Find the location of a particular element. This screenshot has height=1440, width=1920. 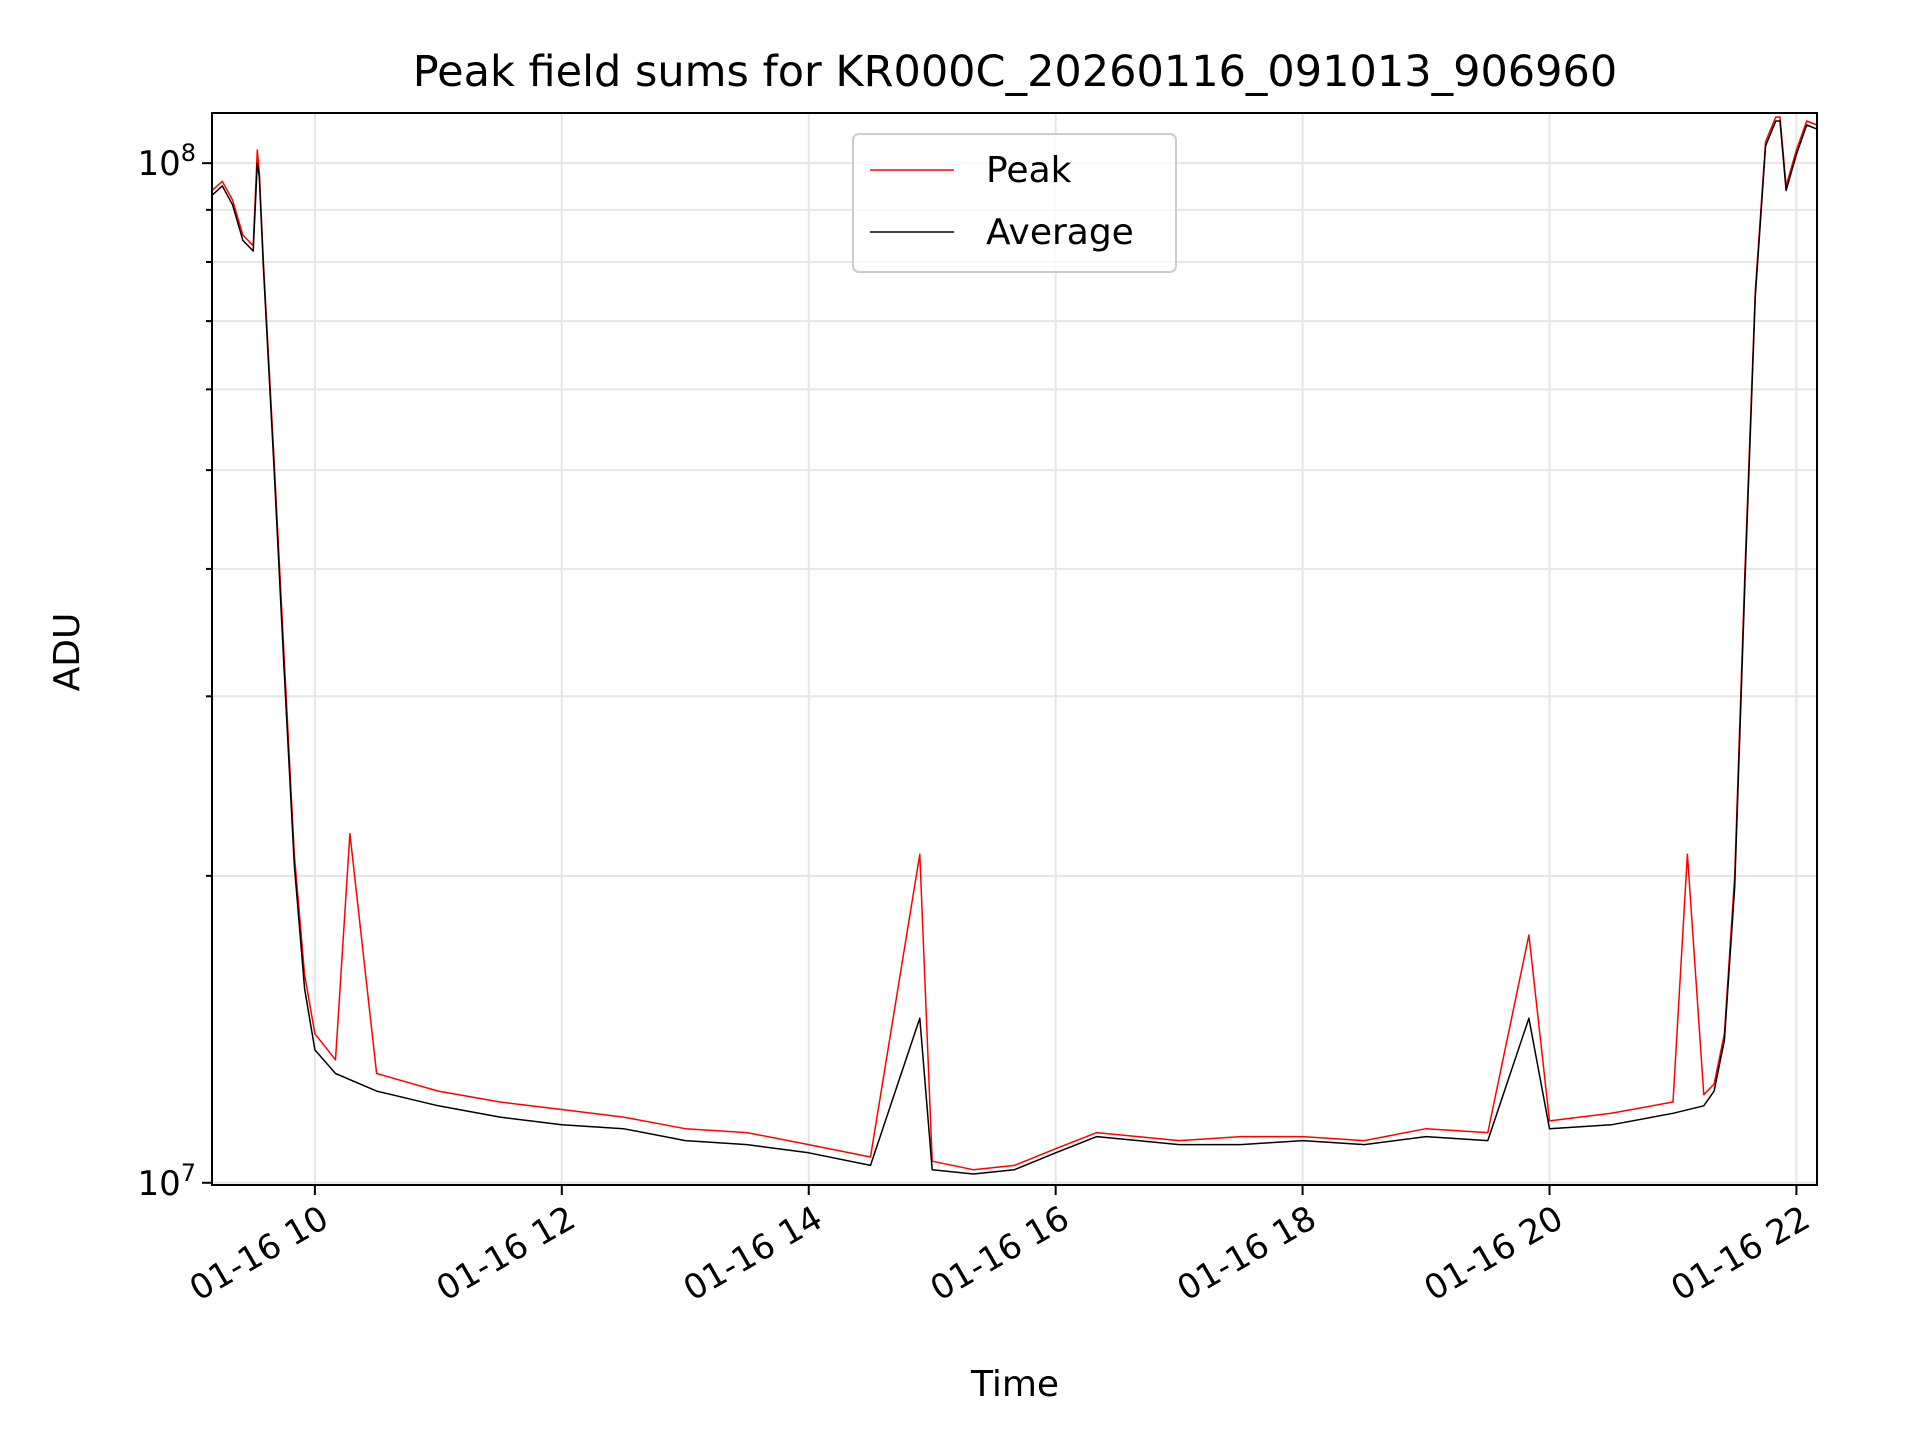

x-axis-label: Time is located at coordinates (1014, 1384).